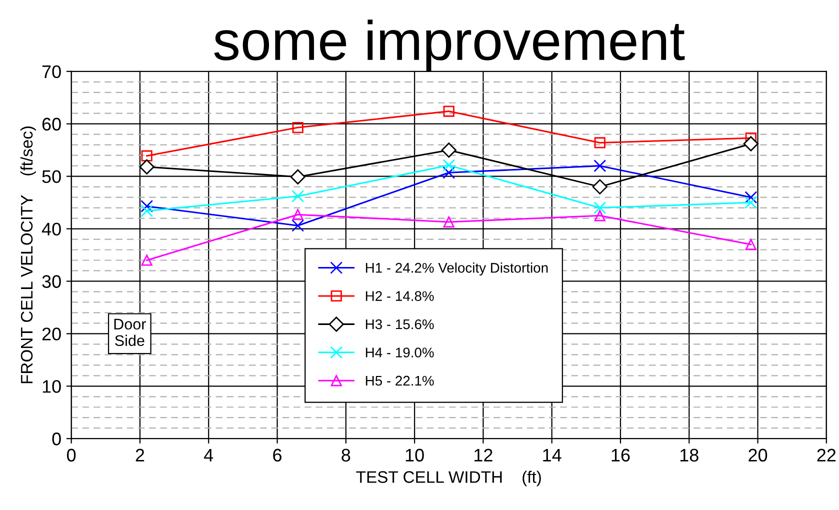 This screenshot has height=510, width=839. What do you see at coordinates (689, 455) in the screenshot?
I see `x-tick-label: 18` at bounding box center [689, 455].